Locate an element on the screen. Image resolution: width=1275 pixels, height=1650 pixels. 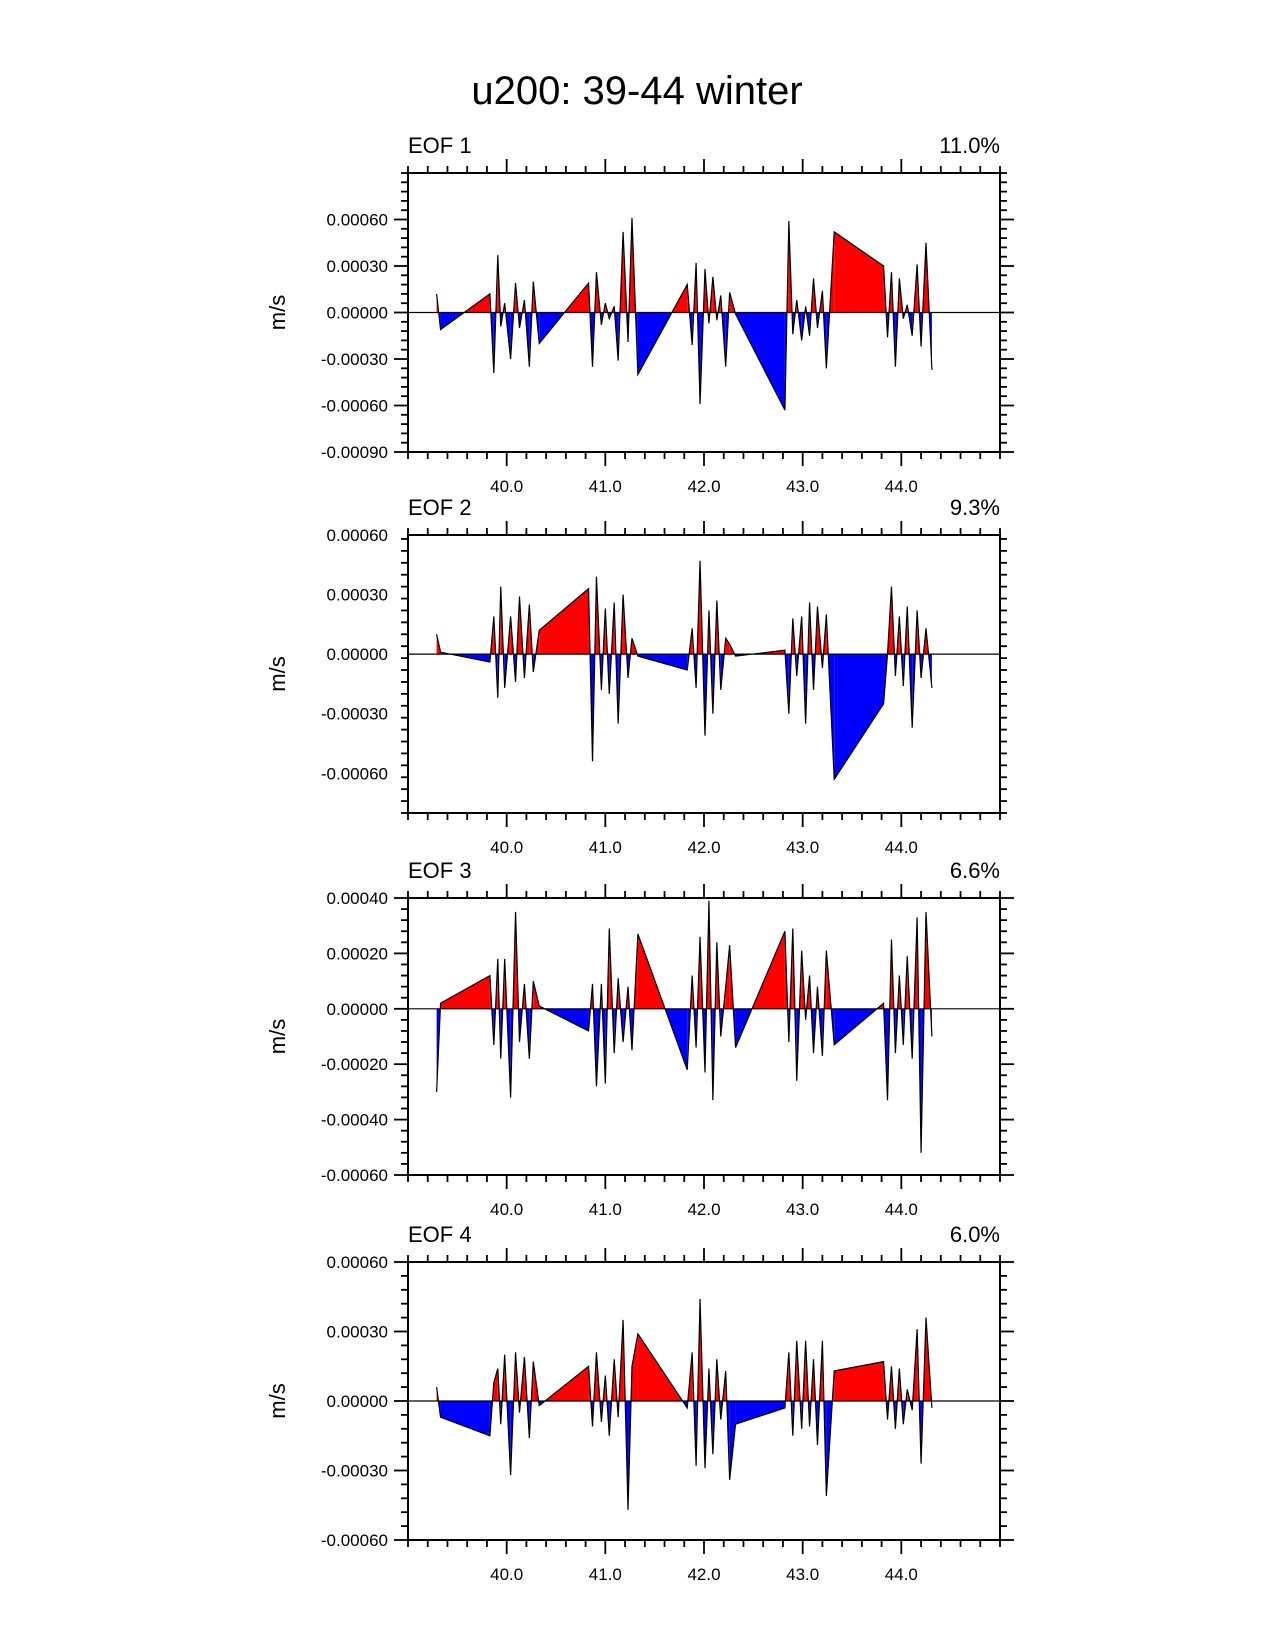
y-tick-label: -0.00020 is located at coordinates (354, 1064).